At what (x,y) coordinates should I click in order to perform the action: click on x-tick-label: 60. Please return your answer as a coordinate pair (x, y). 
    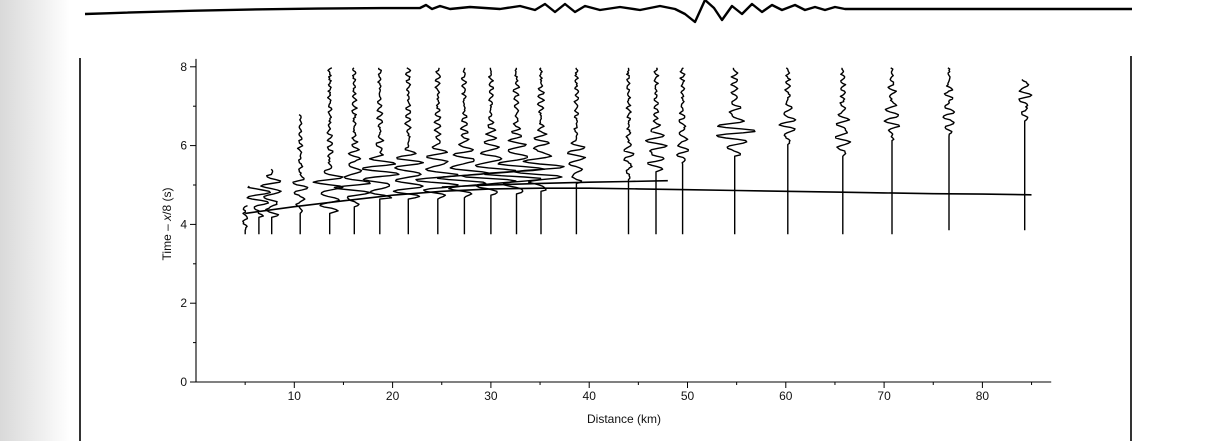
    Looking at the image, I should click on (786, 396).